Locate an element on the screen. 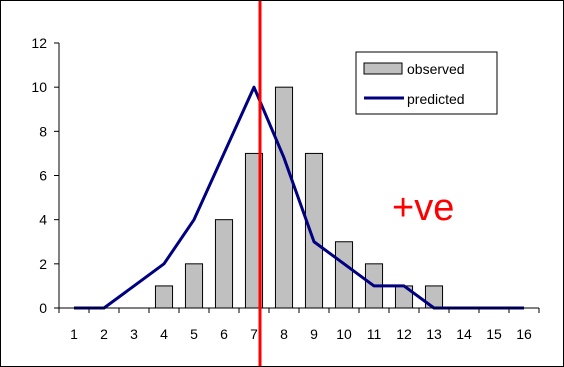 This screenshot has height=367, width=564. y-tick-label: 2 is located at coordinates (43, 264).